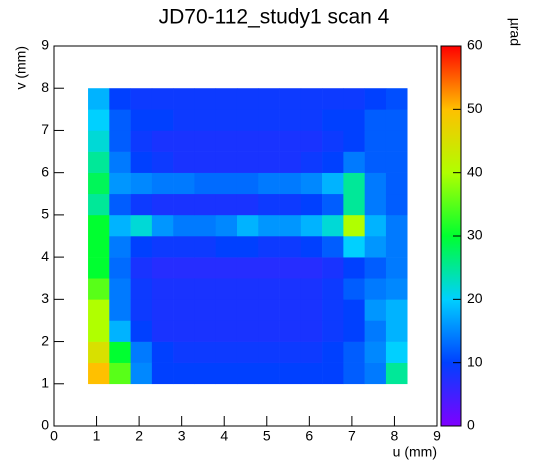 The height and width of the screenshot is (474, 548). What do you see at coordinates (45, 382) in the screenshot?
I see `y-tick-label: 1` at bounding box center [45, 382].